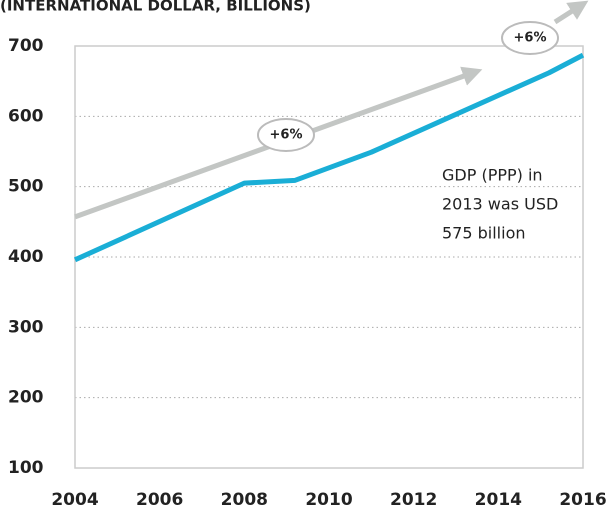 This screenshot has height=518, width=608. I want to click on chart-title: (INTERNATIONAL DOLLAR, BILLIONS), so click(155, 7).